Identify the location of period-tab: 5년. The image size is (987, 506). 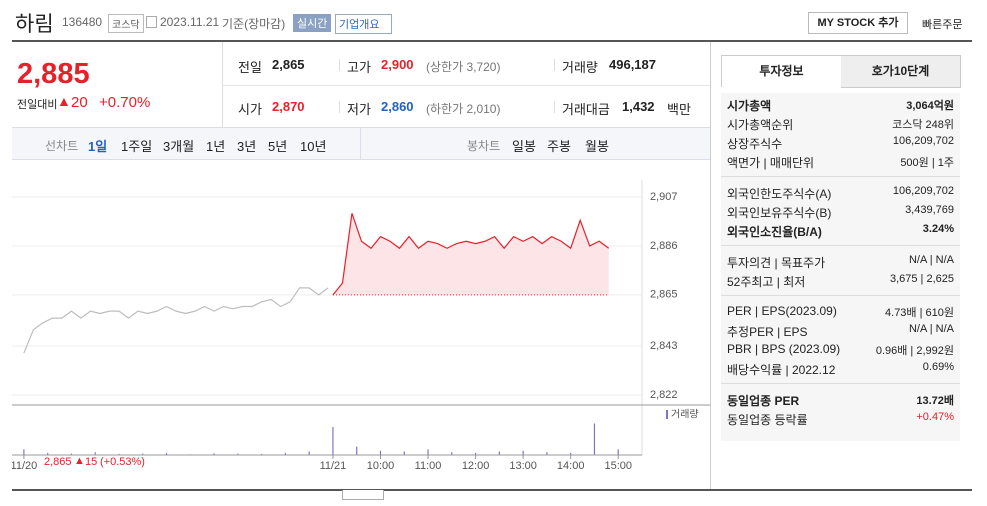
(278, 146).